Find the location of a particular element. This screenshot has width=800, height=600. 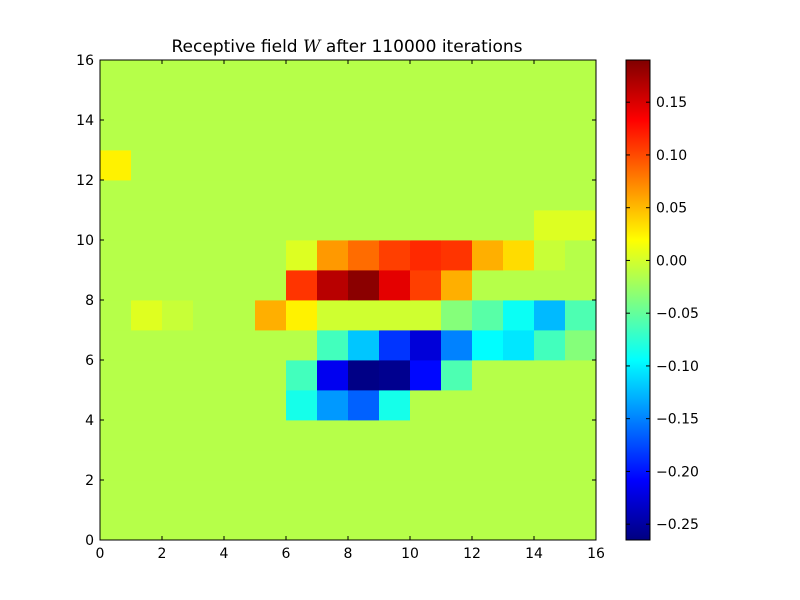

x-tick-label: 14 is located at coordinates (534, 554).